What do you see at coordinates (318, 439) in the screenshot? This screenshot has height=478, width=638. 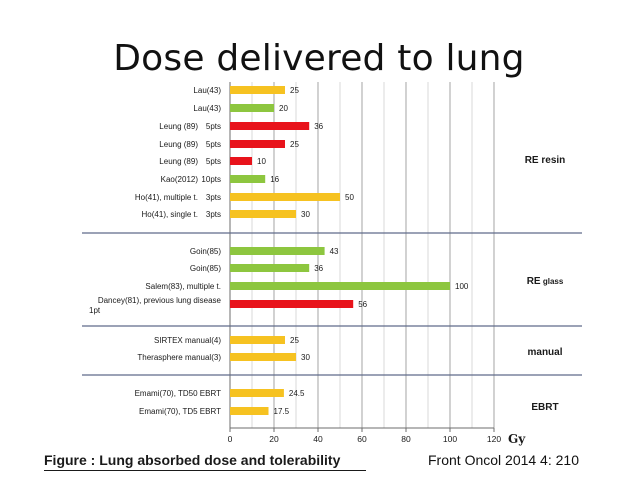 I see `x-tick-label: 40` at bounding box center [318, 439].